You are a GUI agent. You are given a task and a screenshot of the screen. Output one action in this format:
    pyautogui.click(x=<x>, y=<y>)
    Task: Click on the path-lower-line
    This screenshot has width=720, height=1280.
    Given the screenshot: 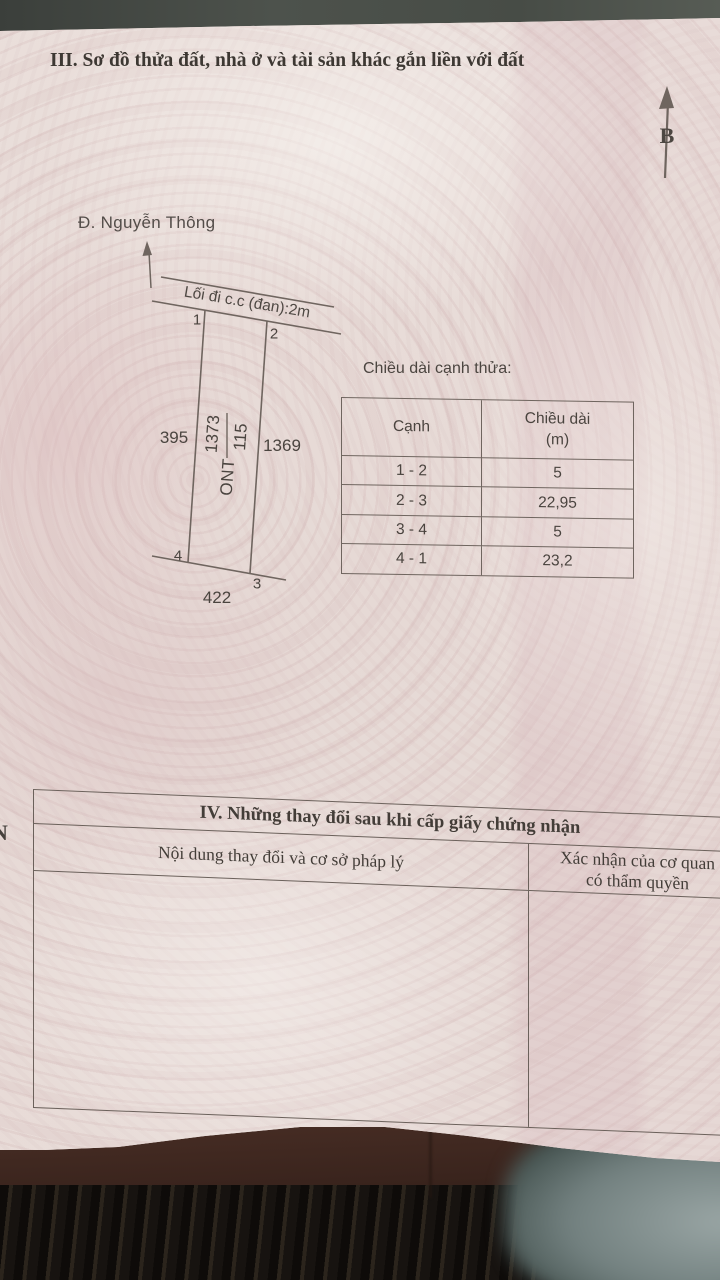 What is the action you would take?
    pyautogui.click(x=246, y=317)
    